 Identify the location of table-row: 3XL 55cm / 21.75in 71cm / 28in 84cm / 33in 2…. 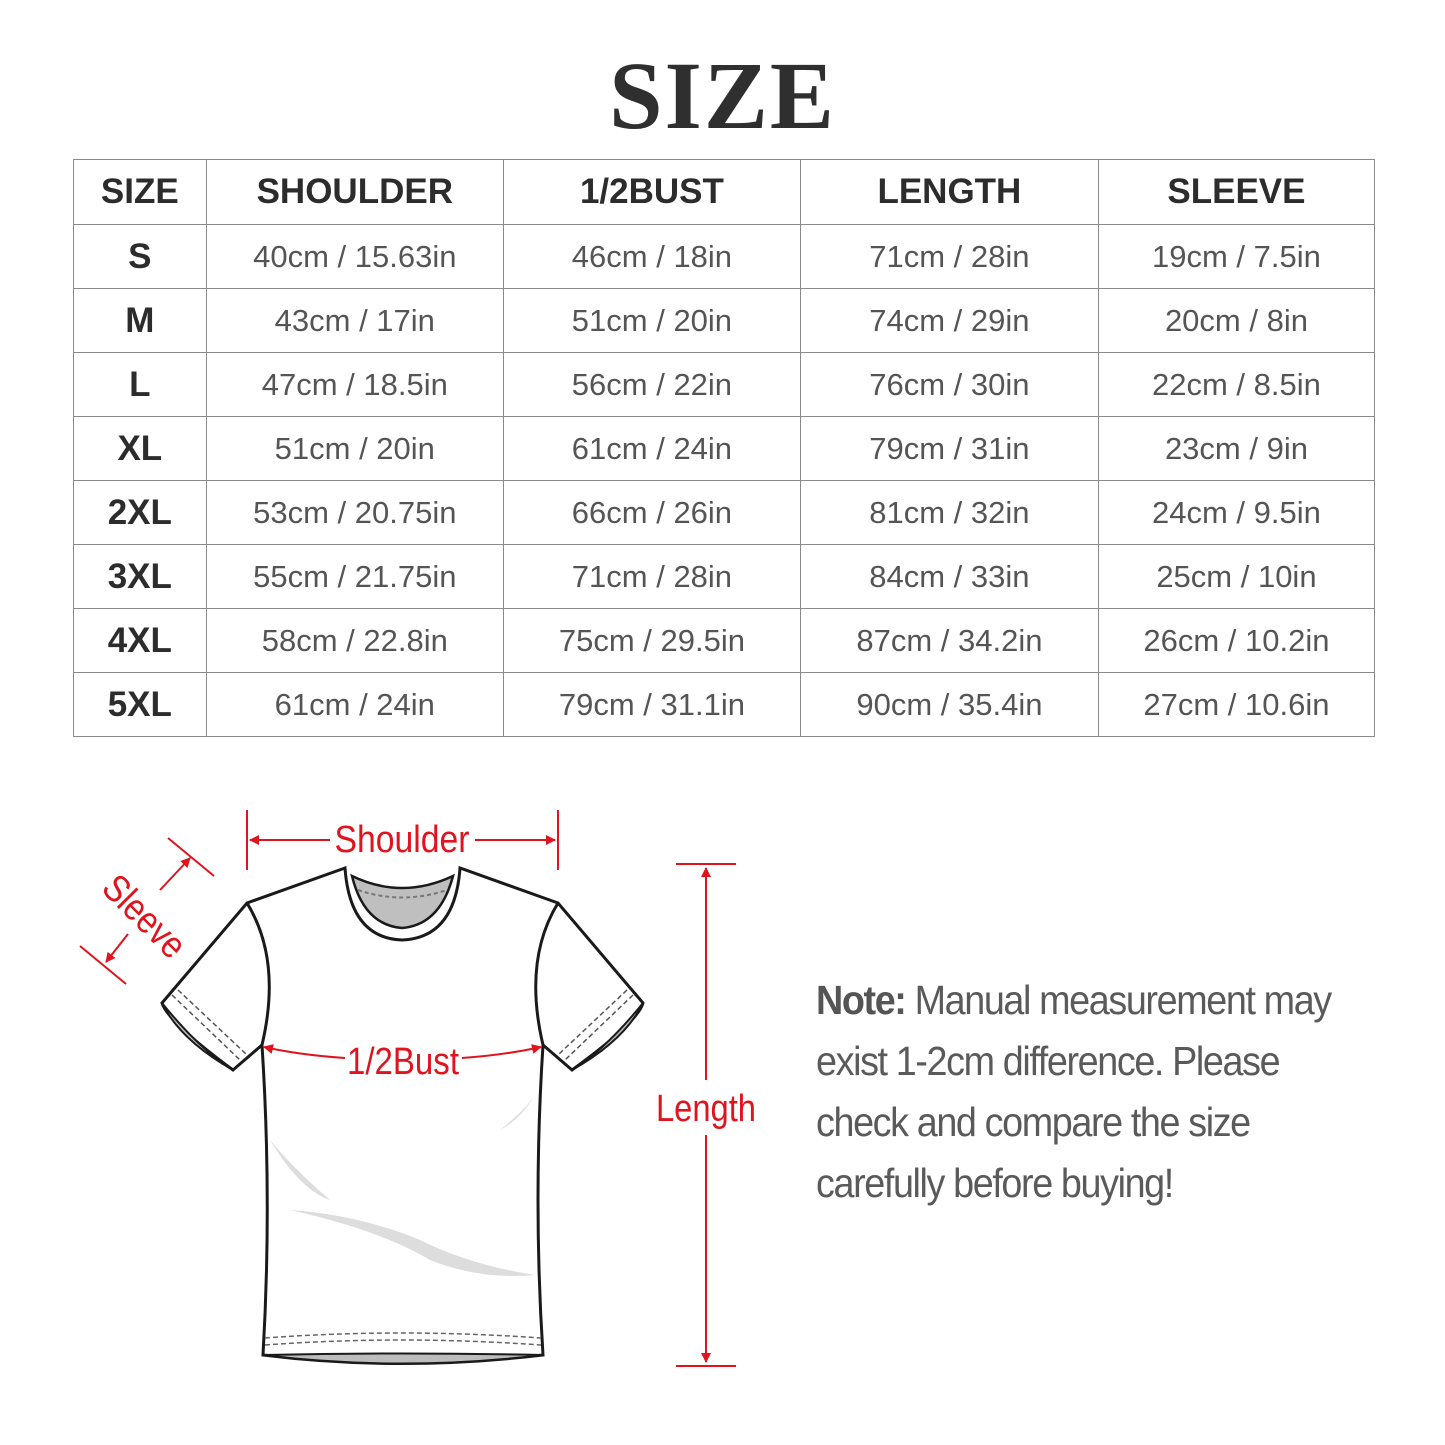
(724, 576).